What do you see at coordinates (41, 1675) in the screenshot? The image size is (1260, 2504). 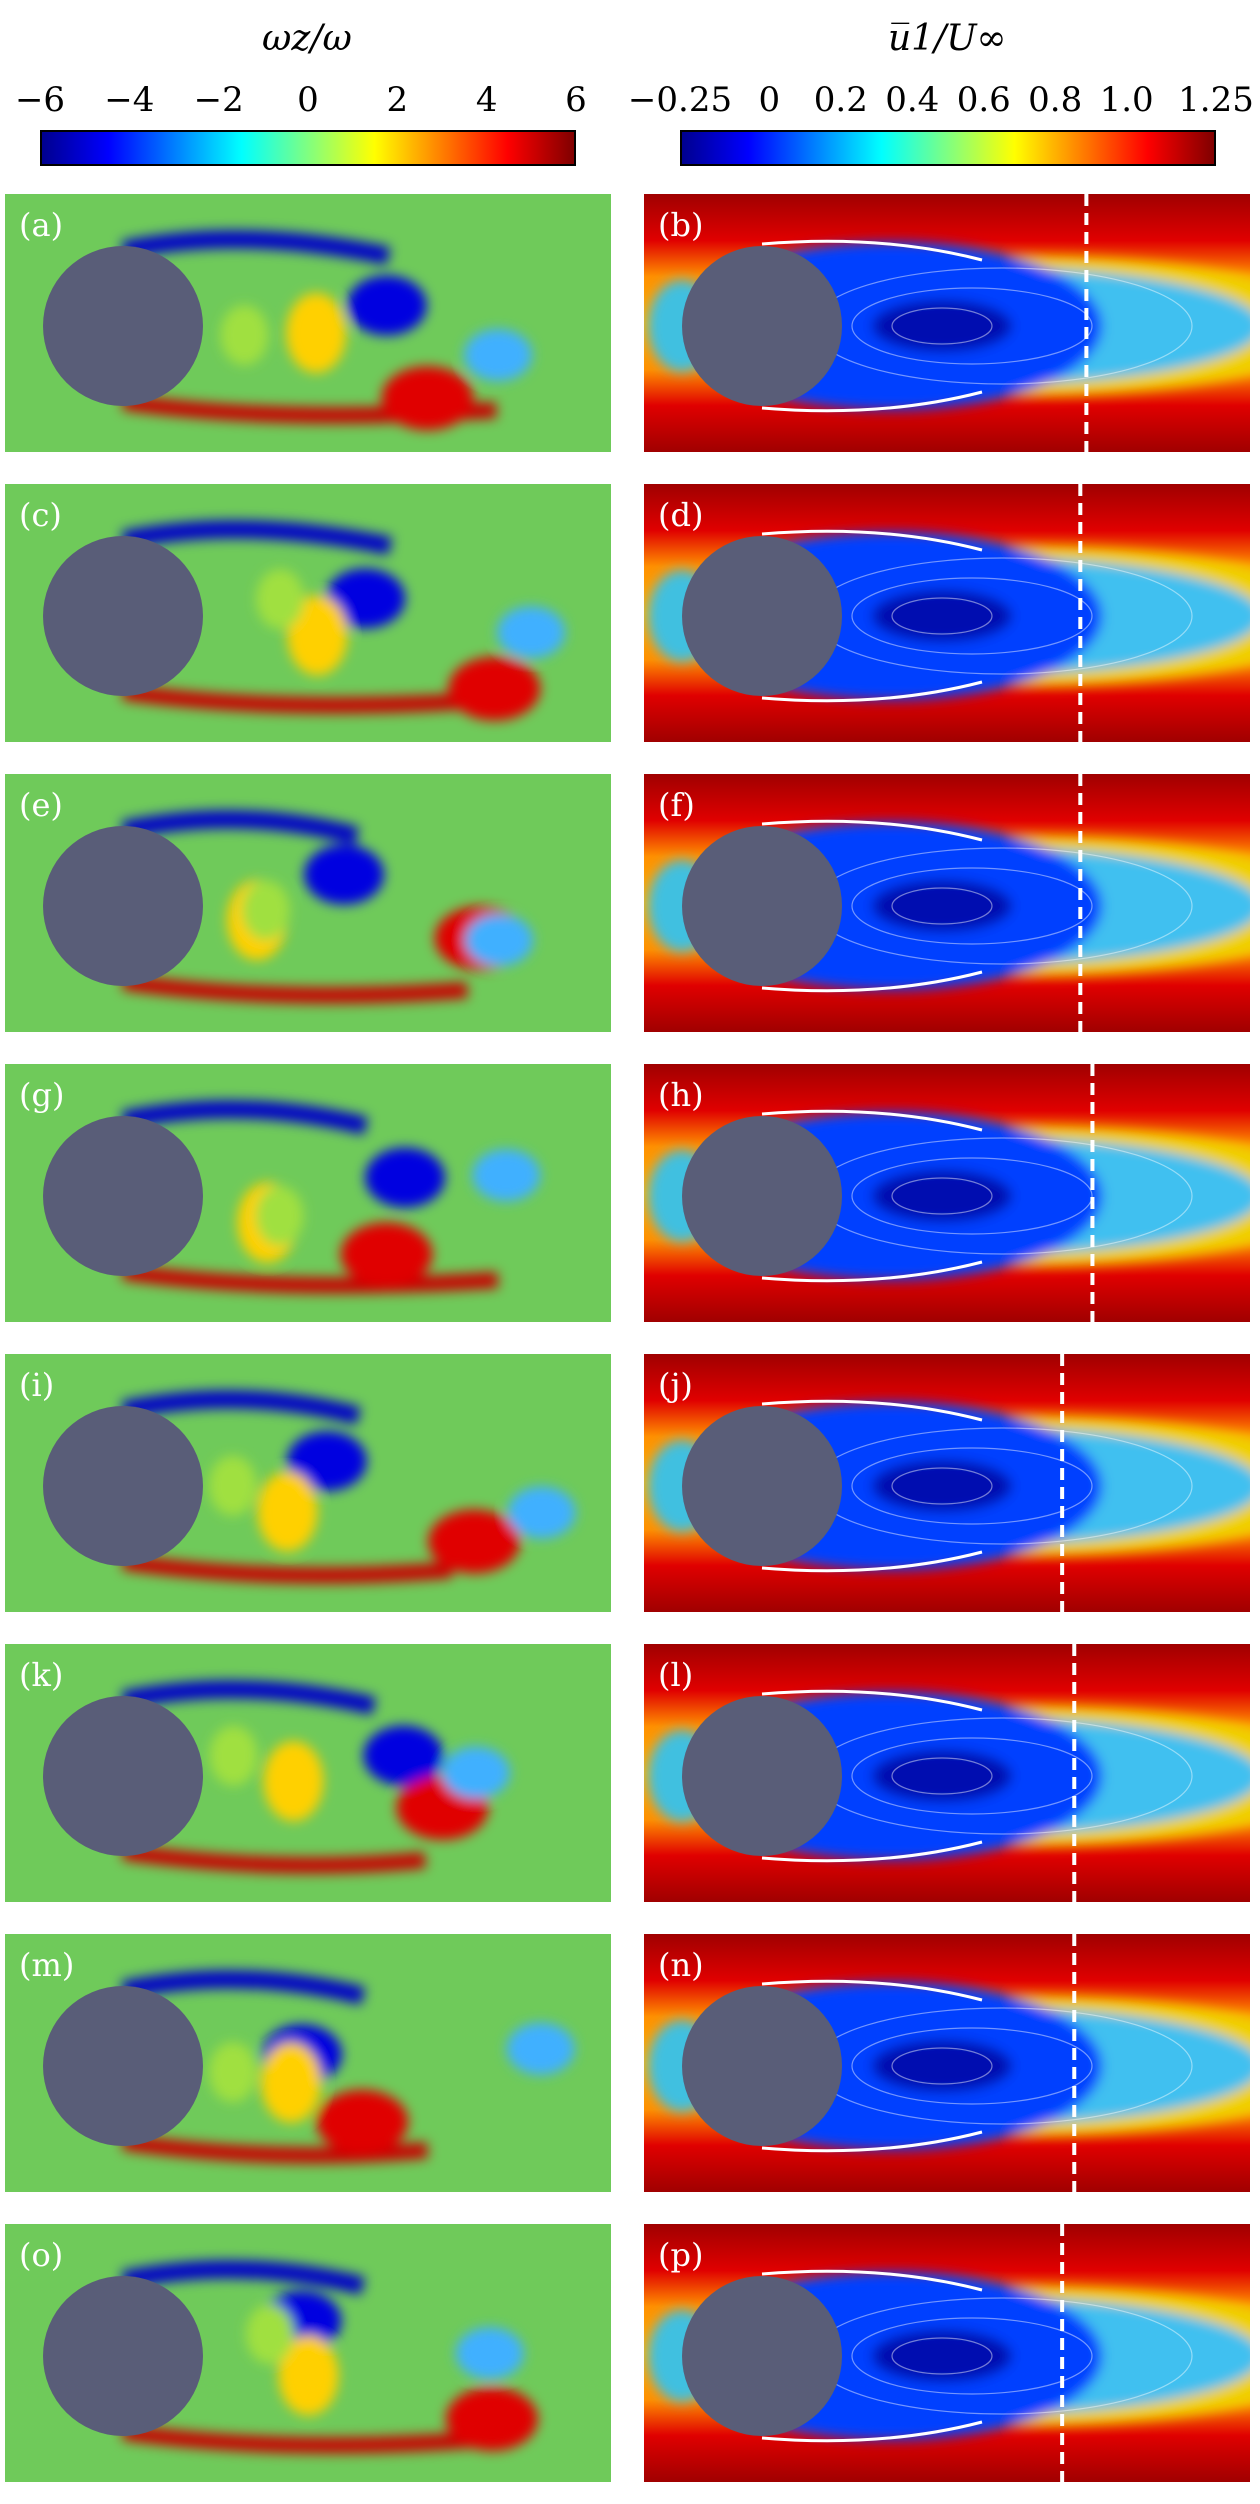 I see `panel-label: (k)` at bounding box center [41, 1675].